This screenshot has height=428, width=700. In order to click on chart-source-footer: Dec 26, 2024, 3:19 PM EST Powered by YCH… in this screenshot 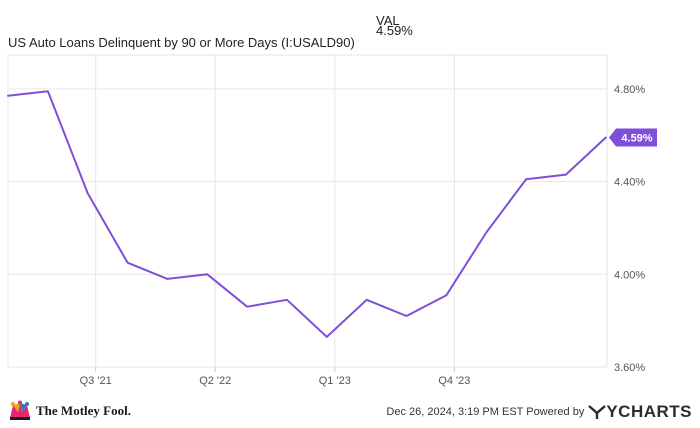, I will do `click(539, 412)`.